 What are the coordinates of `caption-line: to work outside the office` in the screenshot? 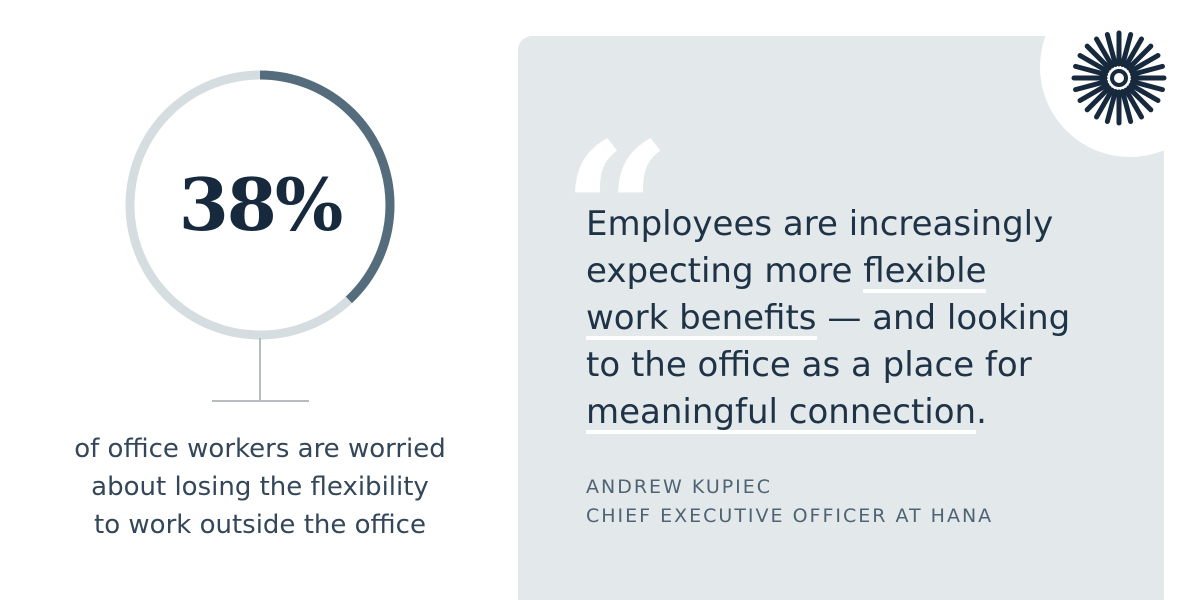 It's located at (260, 525).